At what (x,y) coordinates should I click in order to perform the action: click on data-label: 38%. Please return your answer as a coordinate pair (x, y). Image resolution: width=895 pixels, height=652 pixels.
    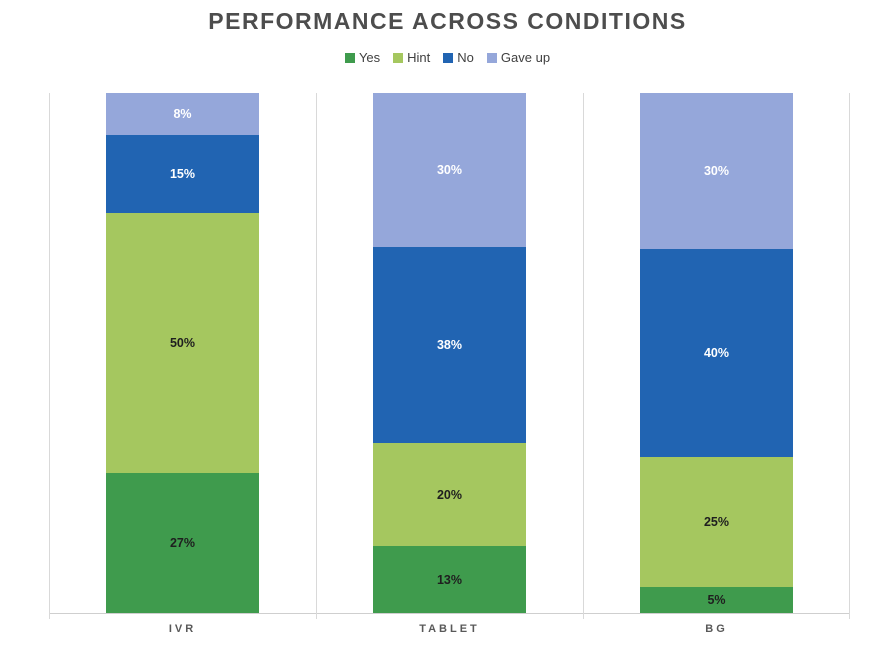
    Looking at the image, I should click on (449, 345).